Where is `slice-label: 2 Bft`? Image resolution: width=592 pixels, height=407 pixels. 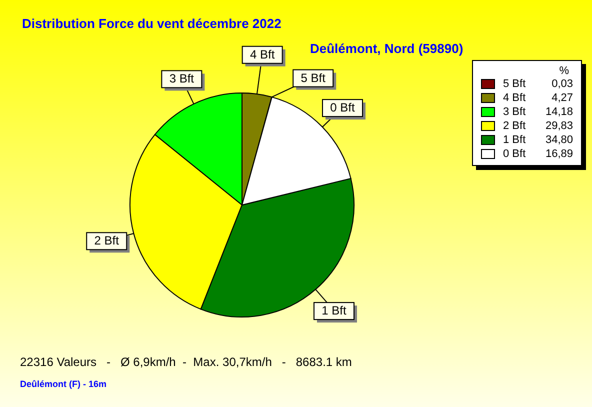 slice-label: 2 Bft is located at coordinates (107, 241).